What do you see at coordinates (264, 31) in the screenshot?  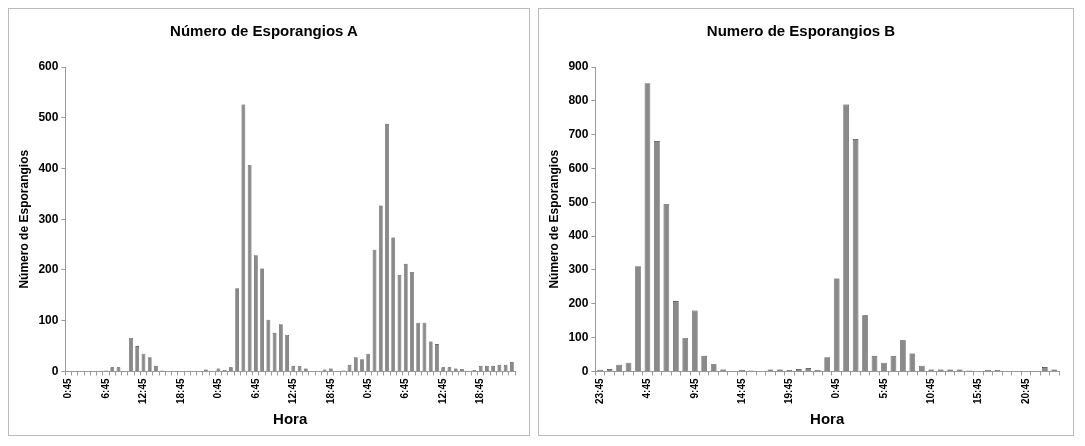 I see `chart-title: Número de Esporangios A` at bounding box center [264, 31].